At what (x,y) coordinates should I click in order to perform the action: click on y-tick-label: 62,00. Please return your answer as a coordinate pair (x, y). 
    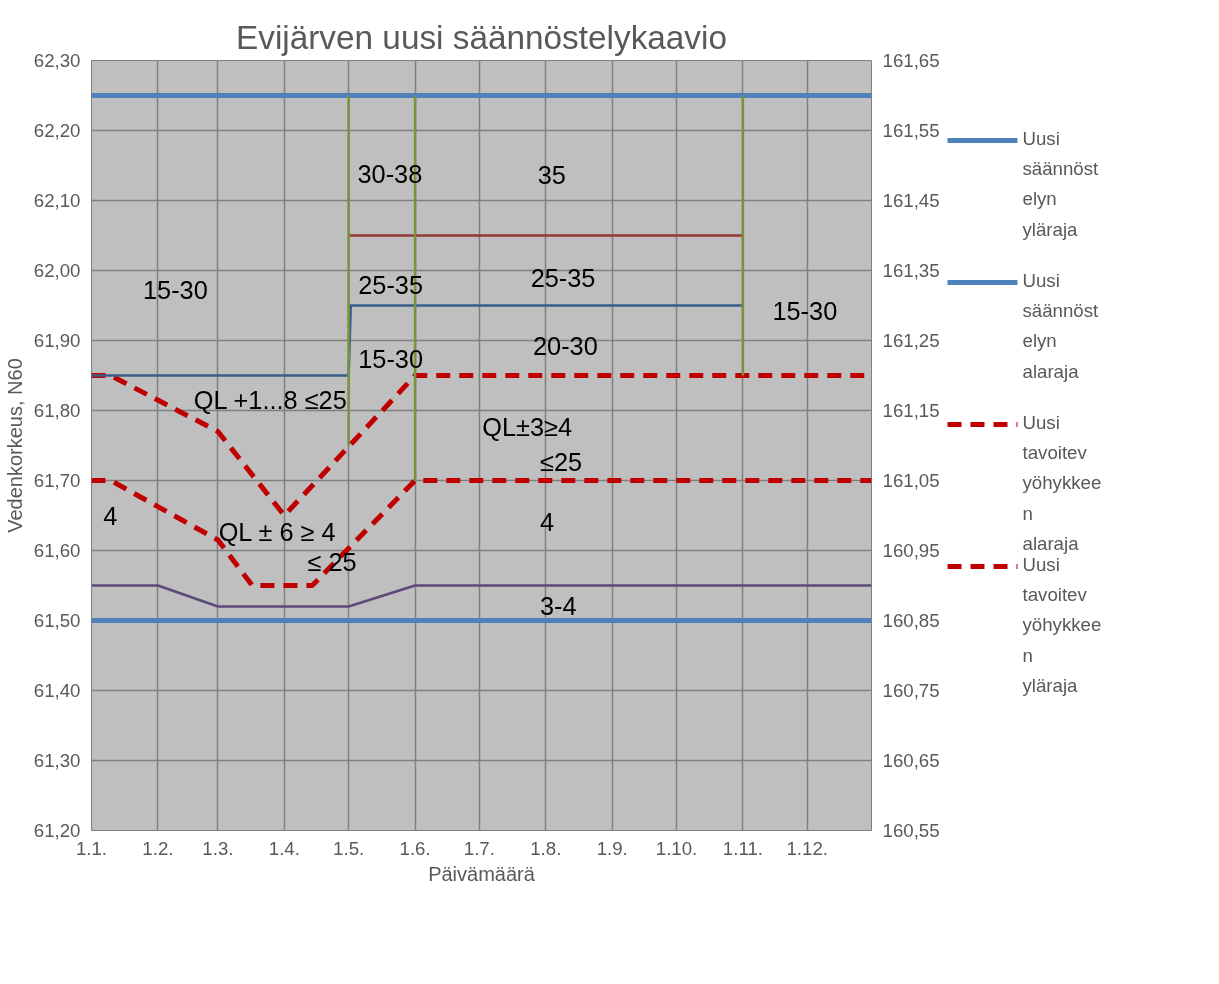
    Looking at the image, I should click on (57, 270).